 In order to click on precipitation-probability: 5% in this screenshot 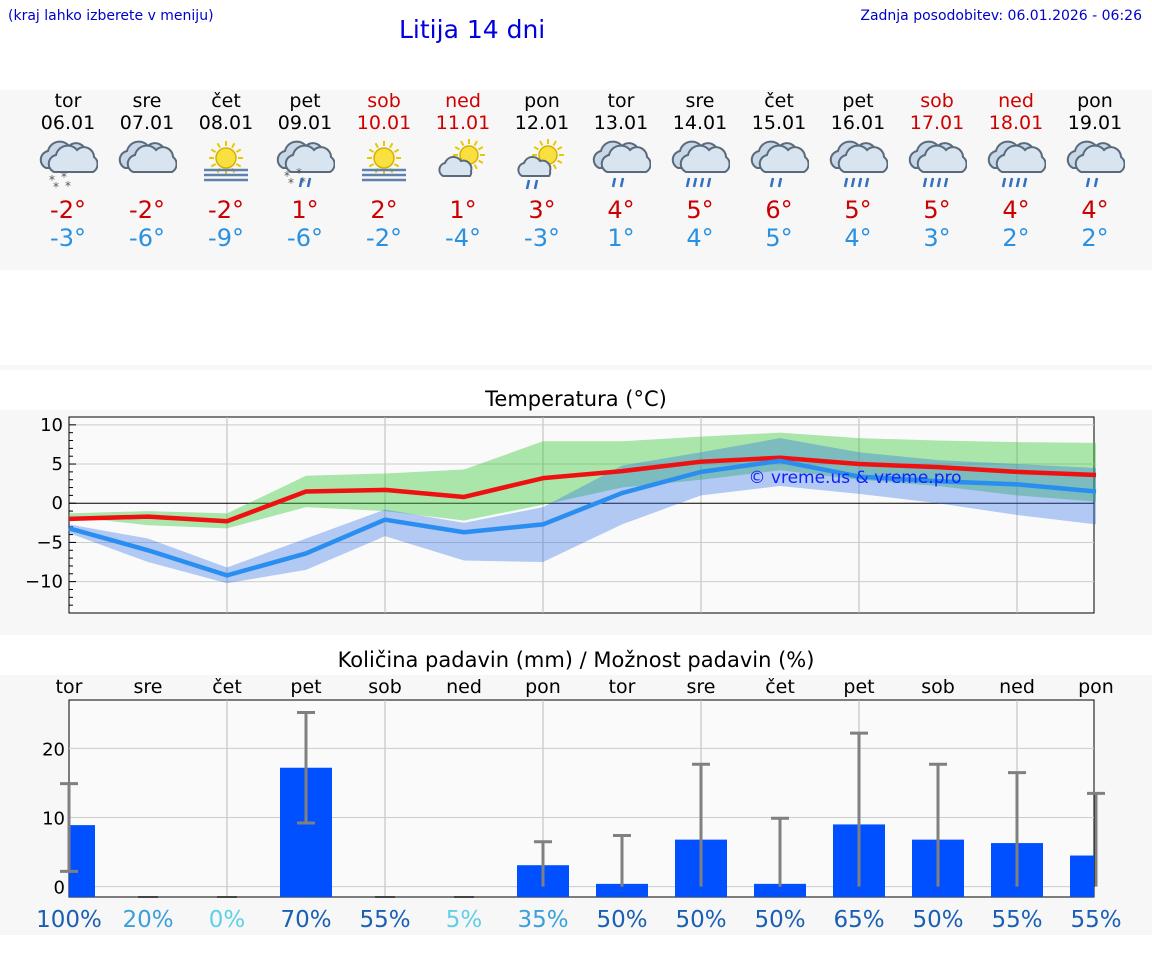, I will do `click(464, 920)`.